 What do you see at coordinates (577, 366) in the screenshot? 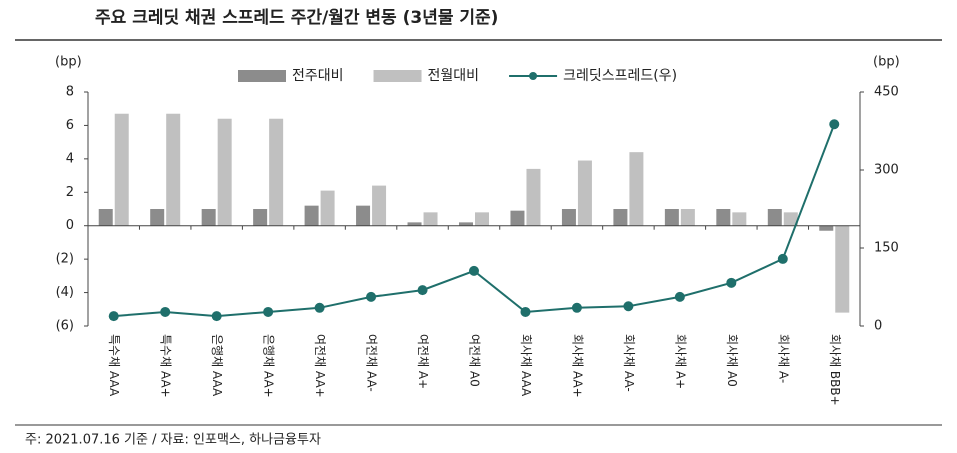
I see `x-tick-label: 회사채 AA+` at bounding box center [577, 366].